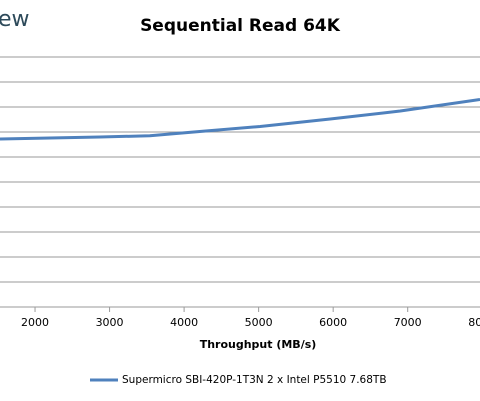 Image resolution: width=480 pixels, height=401 pixels. Describe the element at coordinates (333, 322) in the screenshot. I see `x-tick-label: 6000` at that location.